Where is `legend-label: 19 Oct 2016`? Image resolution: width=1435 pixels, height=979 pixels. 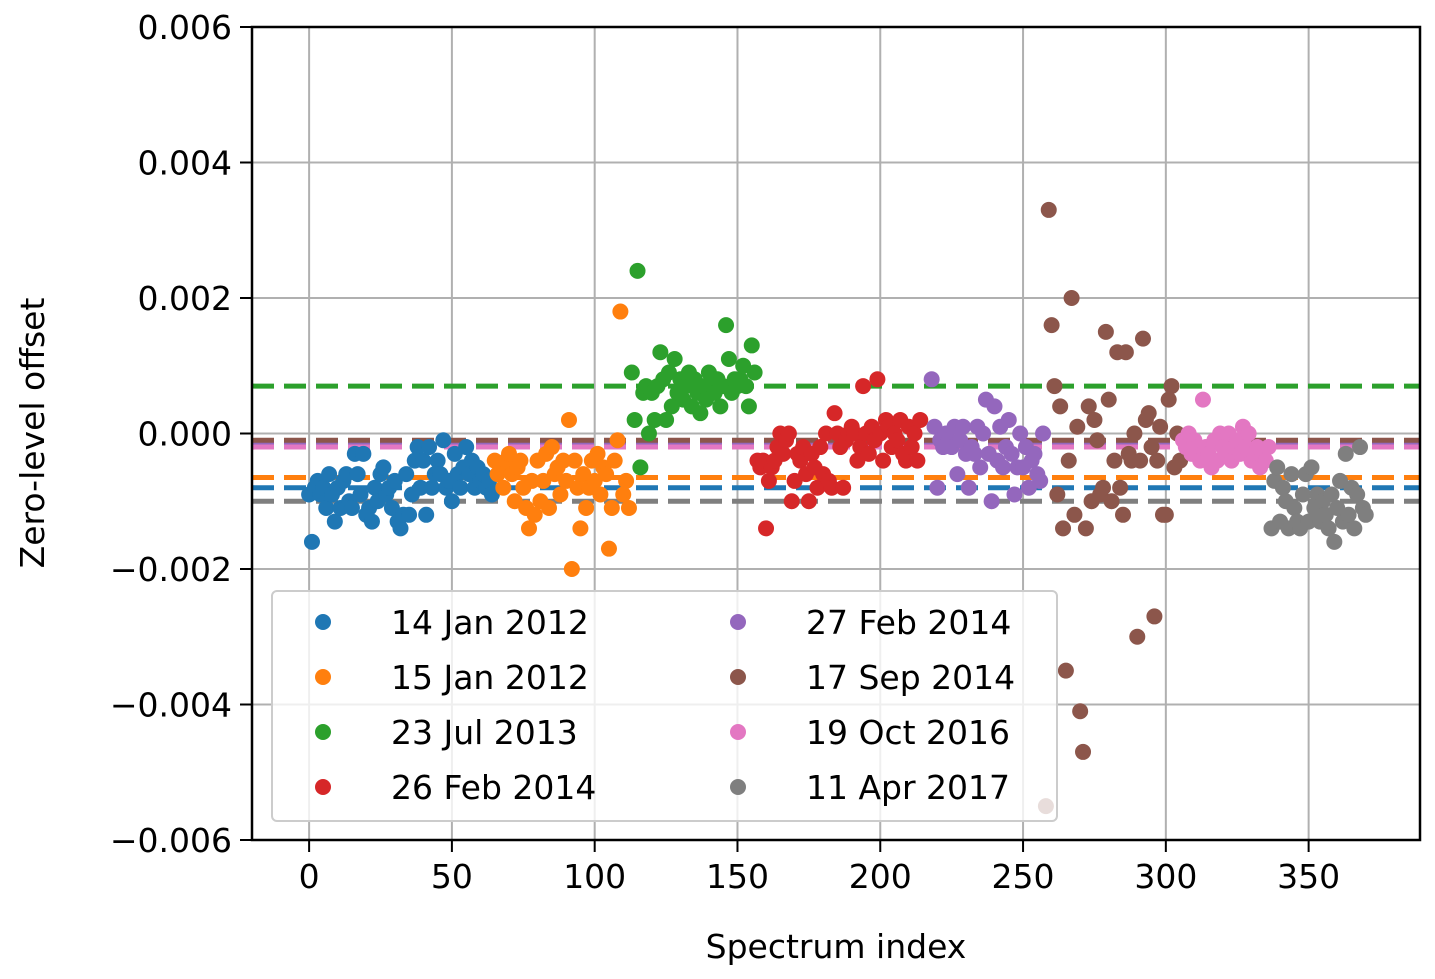 legend-label: 19 Oct 2016 is located at coordinates (908, 732).